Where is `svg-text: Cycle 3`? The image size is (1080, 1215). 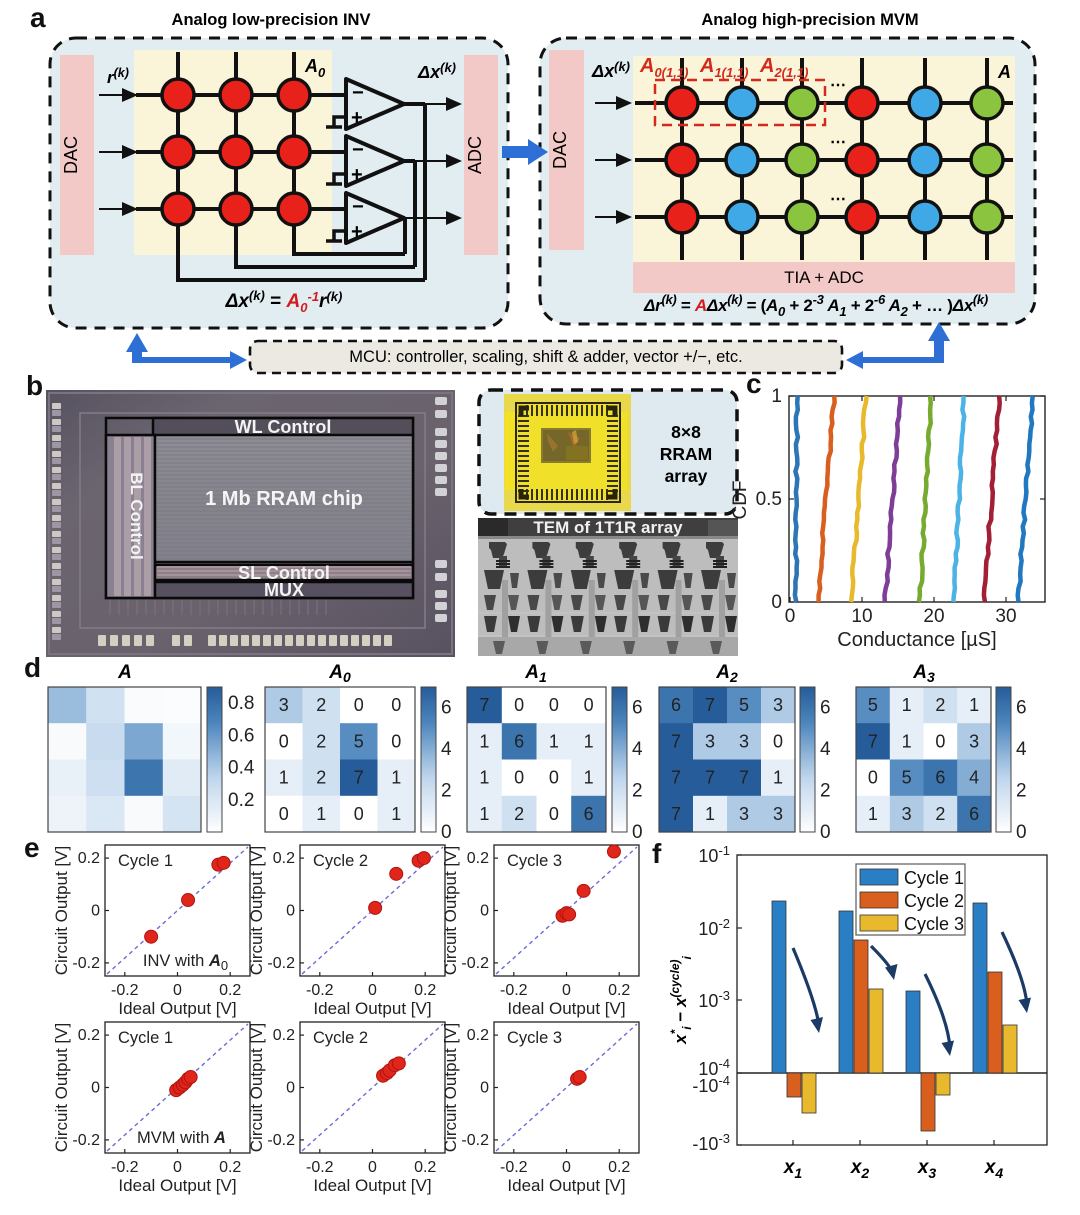
svg-text: Cycle 3 is located at coordinates (534, 1038).